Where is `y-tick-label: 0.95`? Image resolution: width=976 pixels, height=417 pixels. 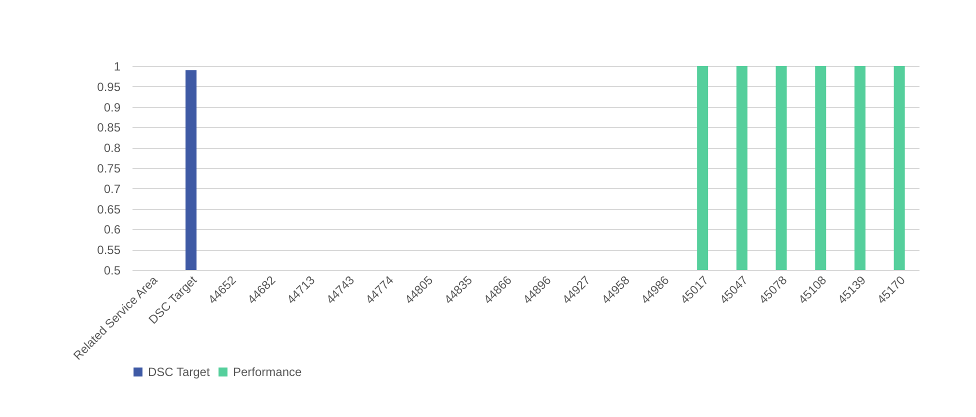
y-tick-label: 0.95 is located at coordinates (109, 87).